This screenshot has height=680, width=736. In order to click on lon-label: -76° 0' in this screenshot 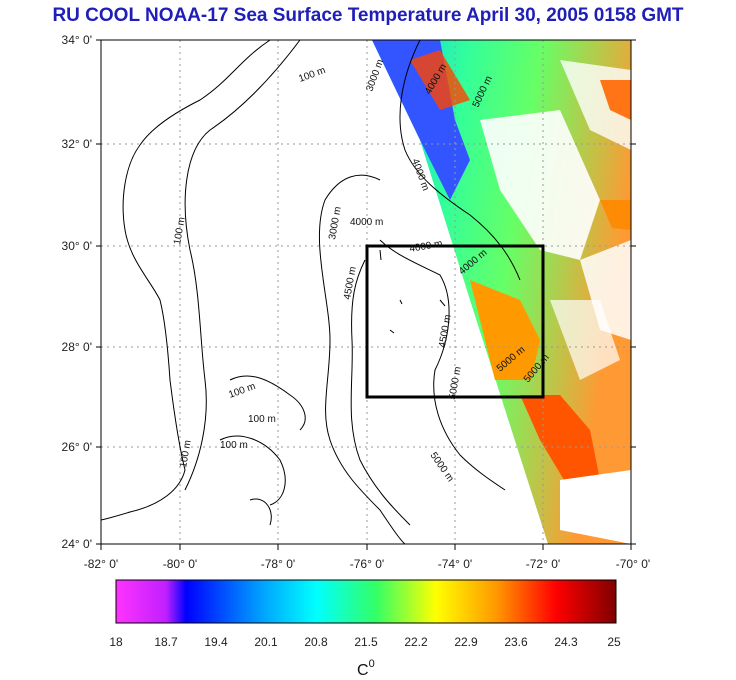, I will do `click(367, 564)`.